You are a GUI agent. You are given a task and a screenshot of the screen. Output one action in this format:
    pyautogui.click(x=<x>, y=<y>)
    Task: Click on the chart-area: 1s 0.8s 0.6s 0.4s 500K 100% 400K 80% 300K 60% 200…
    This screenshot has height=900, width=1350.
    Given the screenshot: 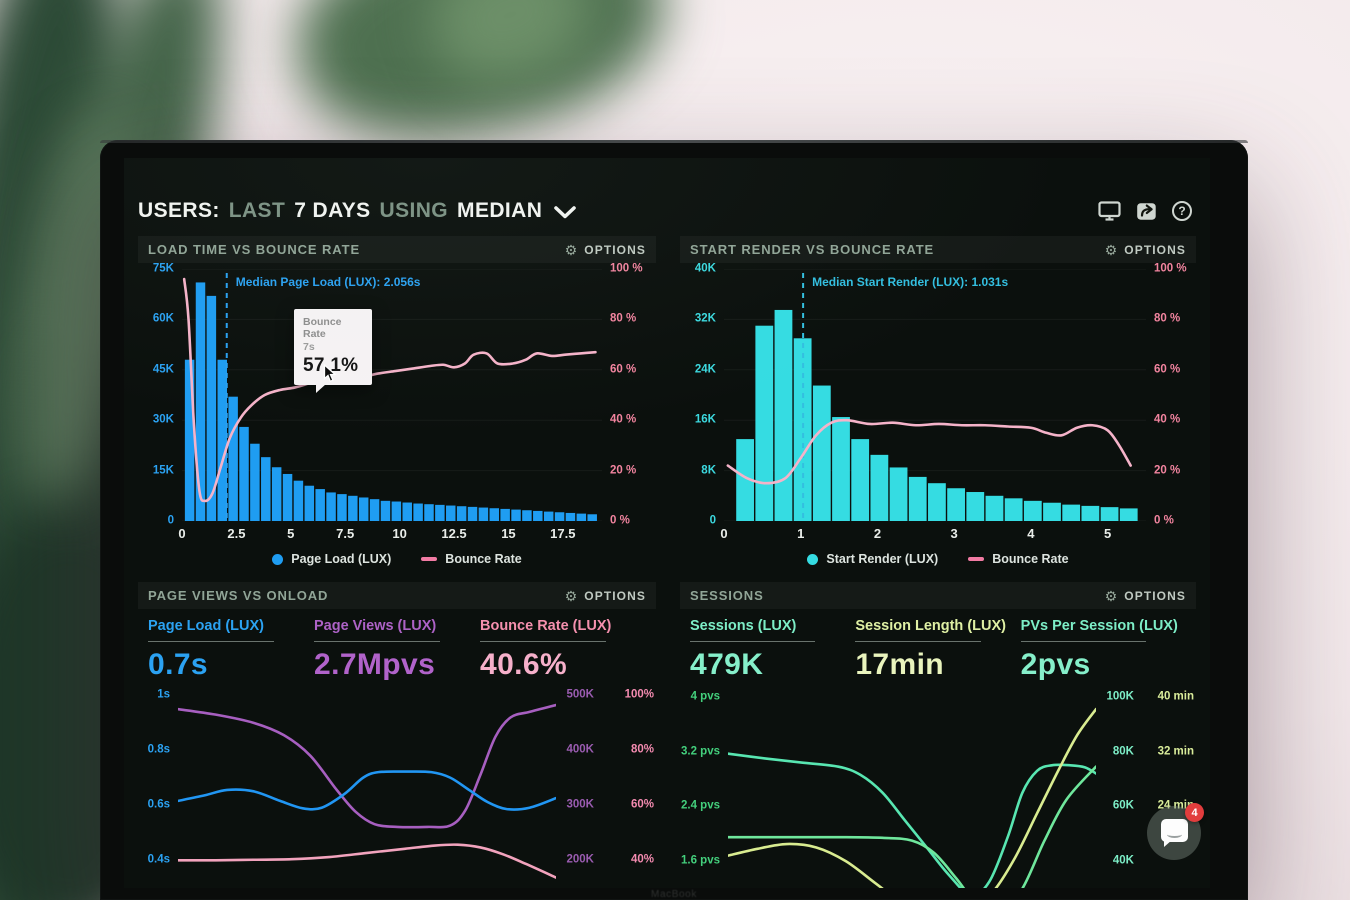 What is the action you would take?
    pyautogui.click(x=397, y=788)
    